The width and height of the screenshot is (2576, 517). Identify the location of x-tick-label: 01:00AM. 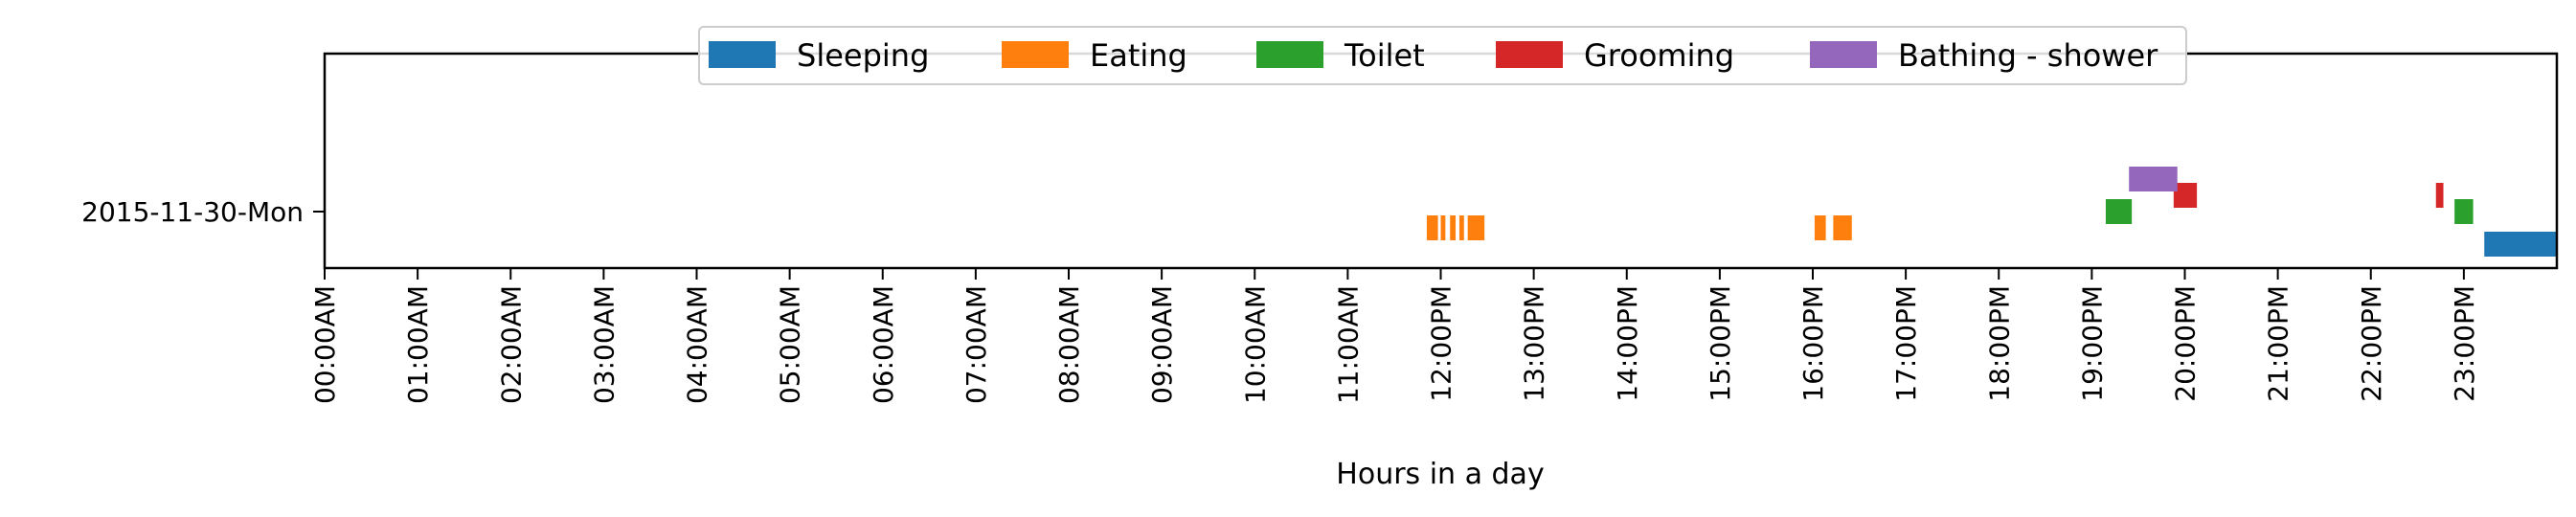
(418, 344).